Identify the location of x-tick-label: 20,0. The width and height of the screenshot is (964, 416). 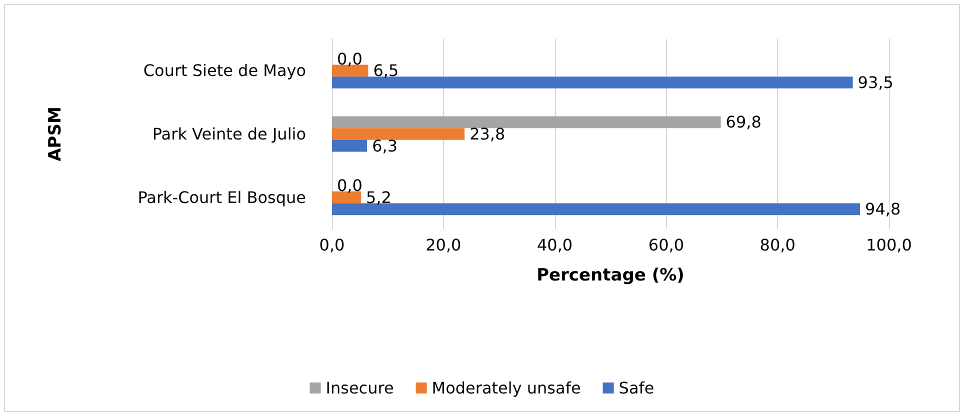
(444, 245).